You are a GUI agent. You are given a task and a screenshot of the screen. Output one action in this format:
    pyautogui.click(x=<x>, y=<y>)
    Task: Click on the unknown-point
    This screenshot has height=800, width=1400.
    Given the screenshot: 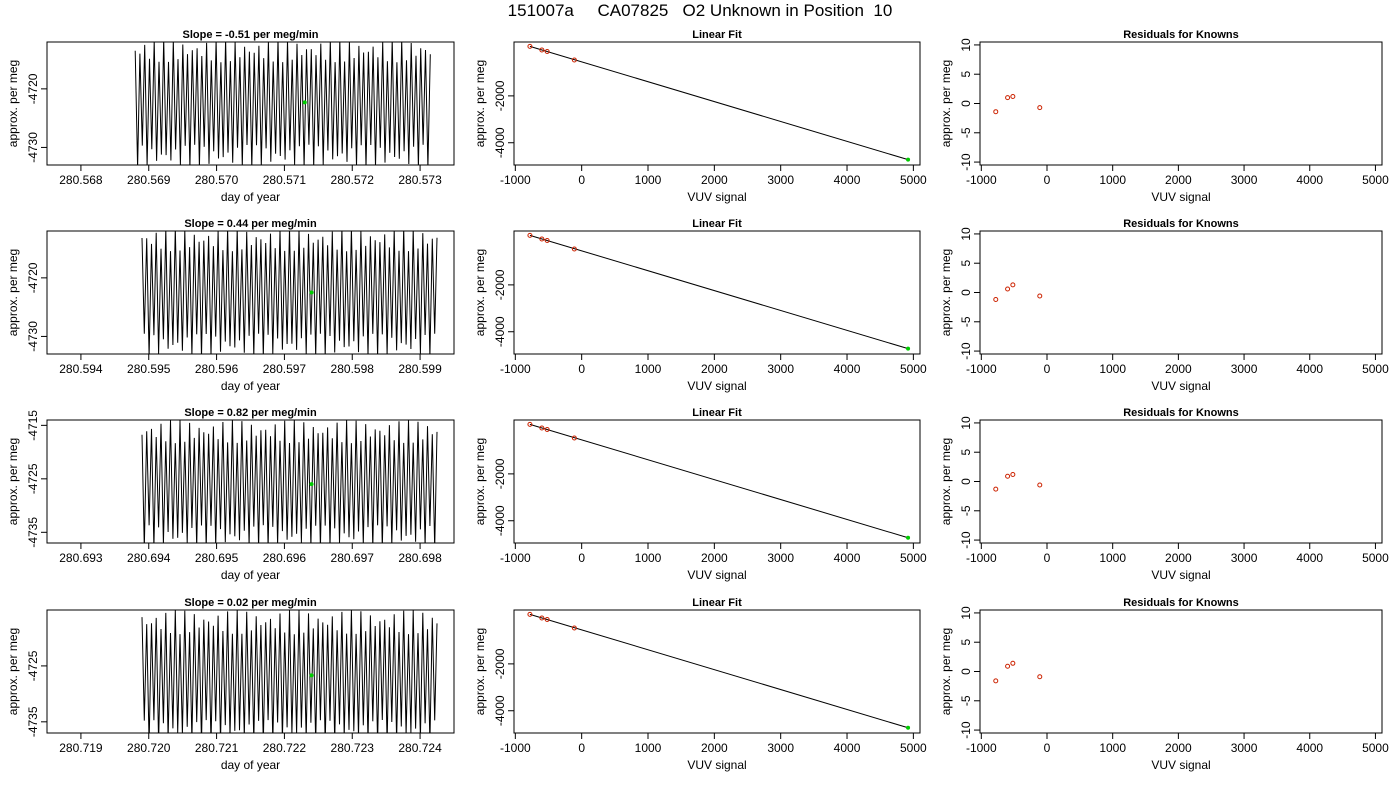 What is the action you would take?
    pyautogui.click(x=908, y=537)
    